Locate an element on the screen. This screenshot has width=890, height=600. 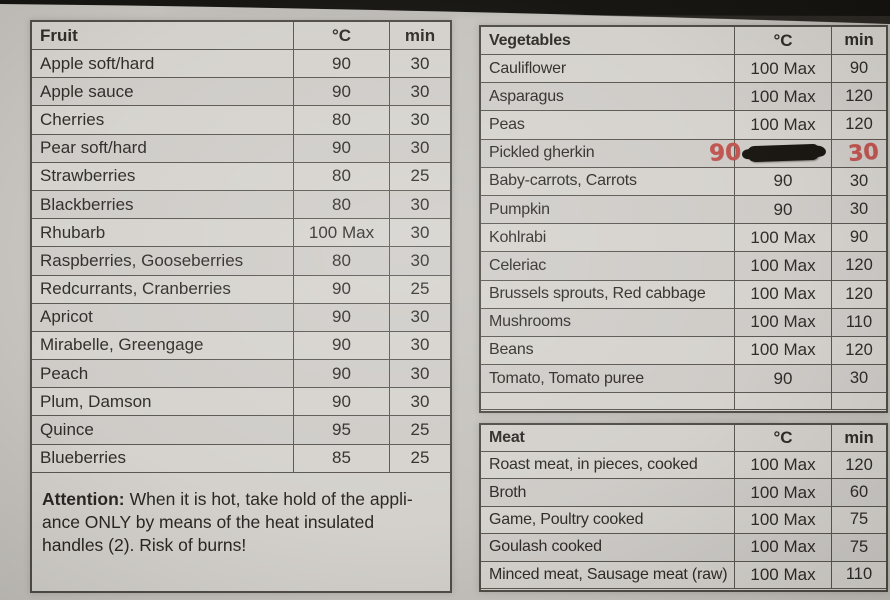
item-name is located at coordinates (608, 401).